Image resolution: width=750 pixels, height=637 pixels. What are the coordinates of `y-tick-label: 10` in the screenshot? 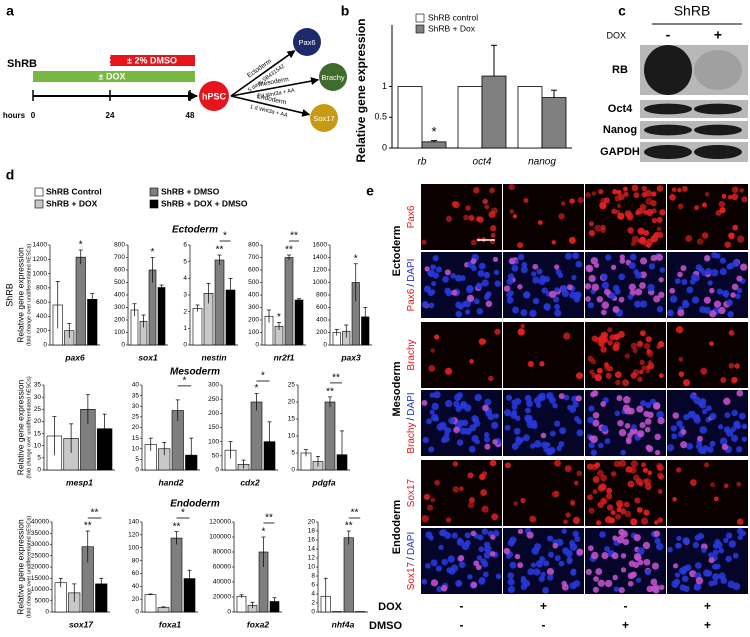 It's located at (136, 448).